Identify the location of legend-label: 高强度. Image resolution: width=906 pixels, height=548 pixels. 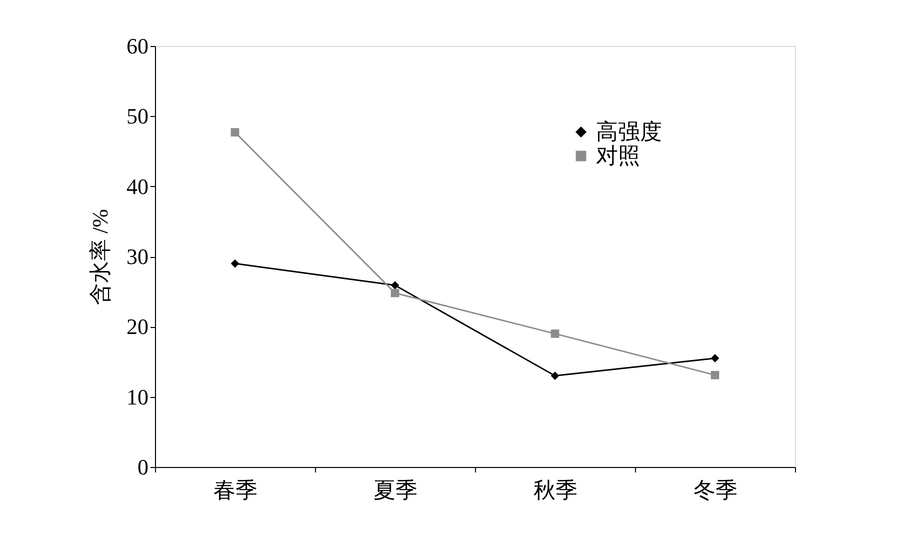
(629, 131).